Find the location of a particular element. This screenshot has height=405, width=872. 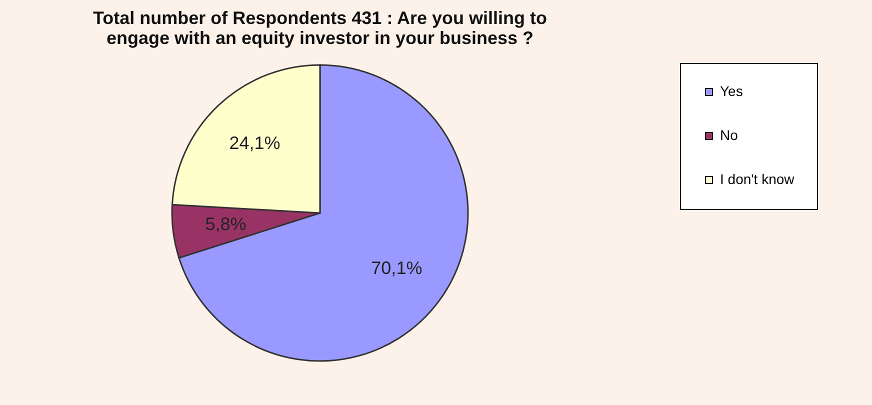

data-label: 5,8% is located at coordinates (225, 224).